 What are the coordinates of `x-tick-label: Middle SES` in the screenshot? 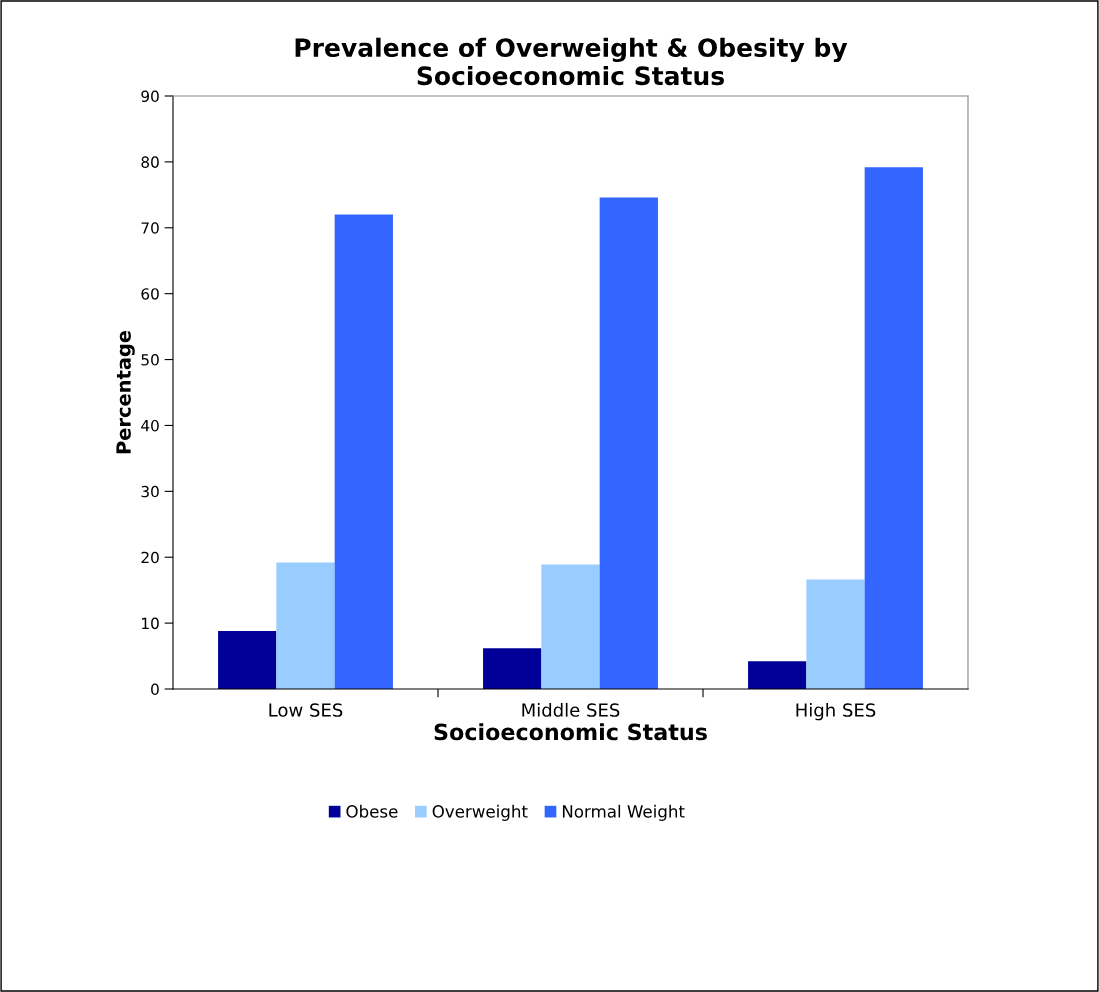 It's located at (571, 709).